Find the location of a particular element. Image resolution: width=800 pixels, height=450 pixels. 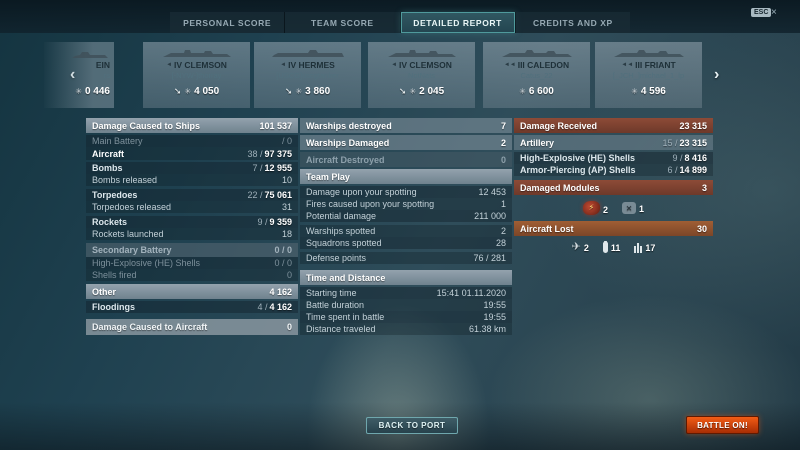

player-name: rs is located at coordinates (106, 75).